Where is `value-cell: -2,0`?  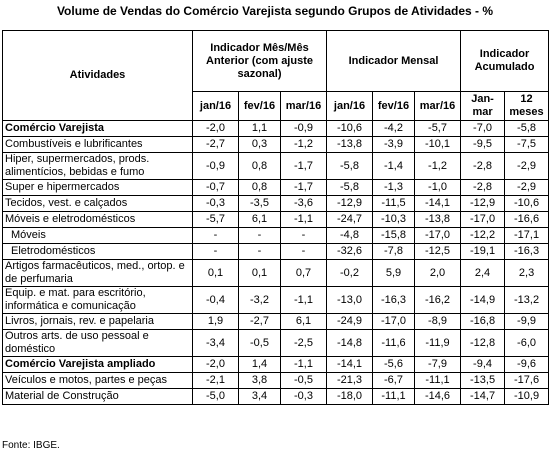
value-cell: -2,0 is located at coordinates (215, 364).